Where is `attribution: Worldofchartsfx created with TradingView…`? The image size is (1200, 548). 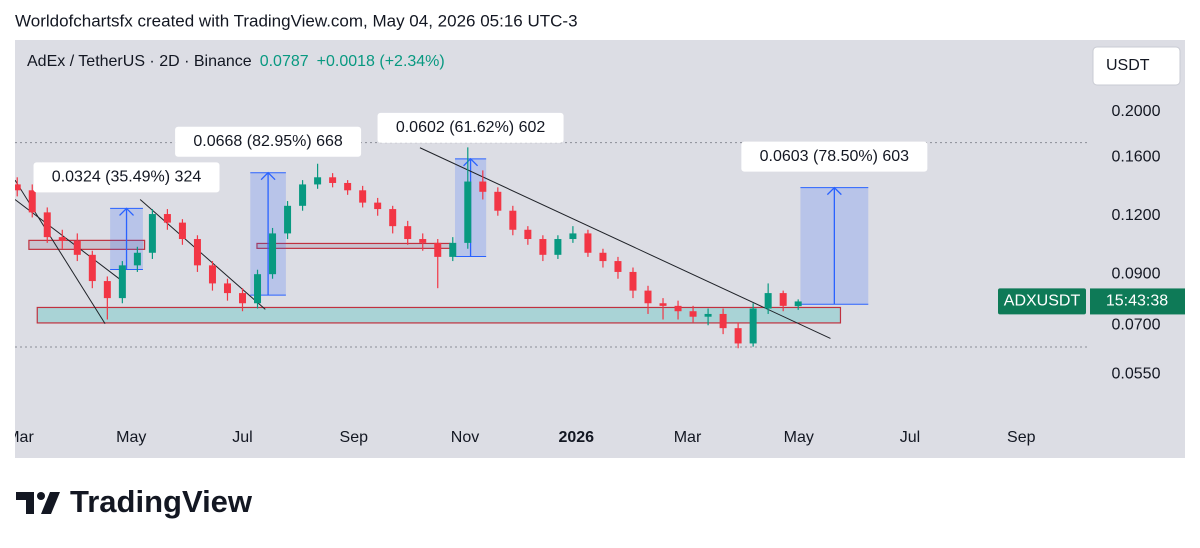
attribution: Worldofchartsfx created with TradingView… is located at coordinates (296, 20).